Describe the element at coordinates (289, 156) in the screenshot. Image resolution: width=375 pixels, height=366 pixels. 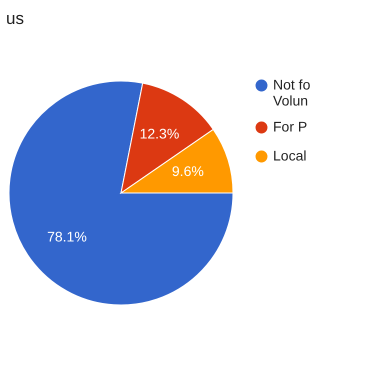
I see `legend-label: Local` at that location.